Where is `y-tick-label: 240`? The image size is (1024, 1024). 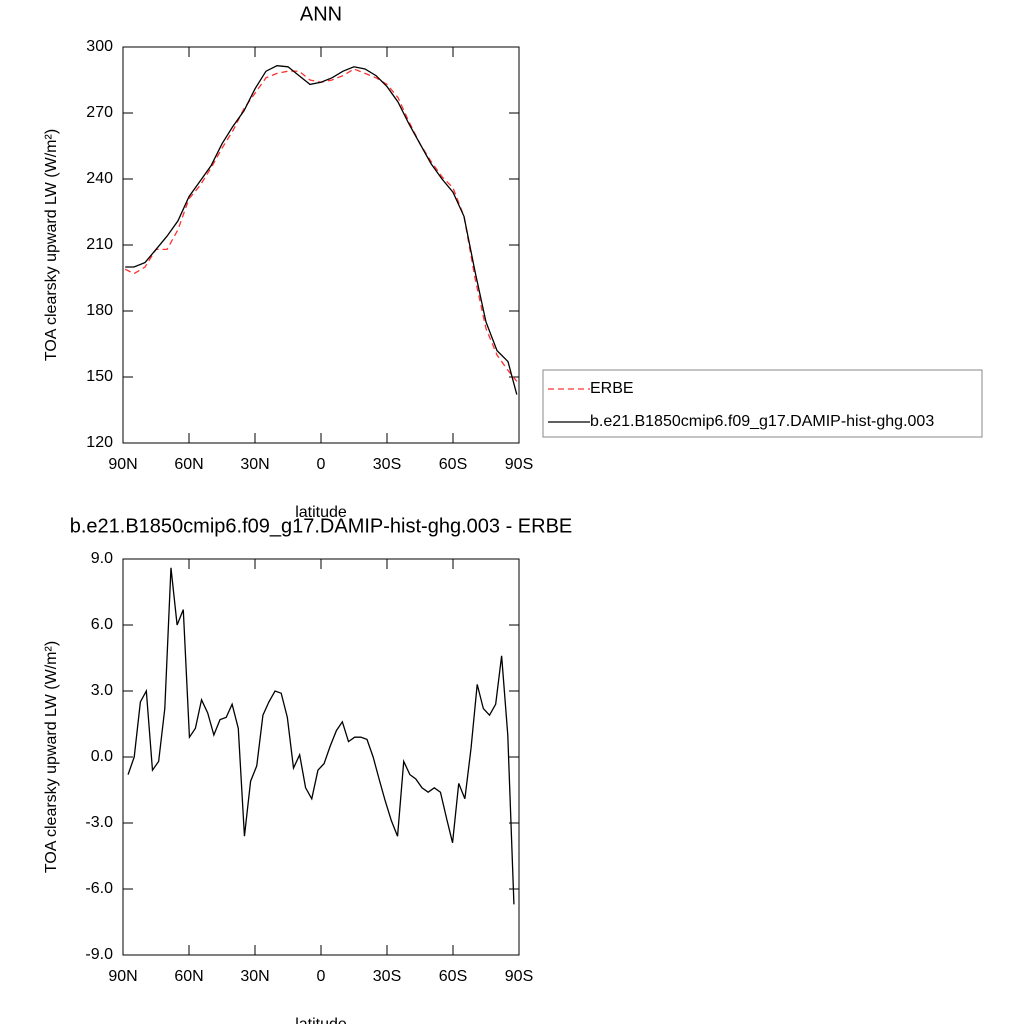 y-tick-label: 240 is located at coordinates (99, 178).